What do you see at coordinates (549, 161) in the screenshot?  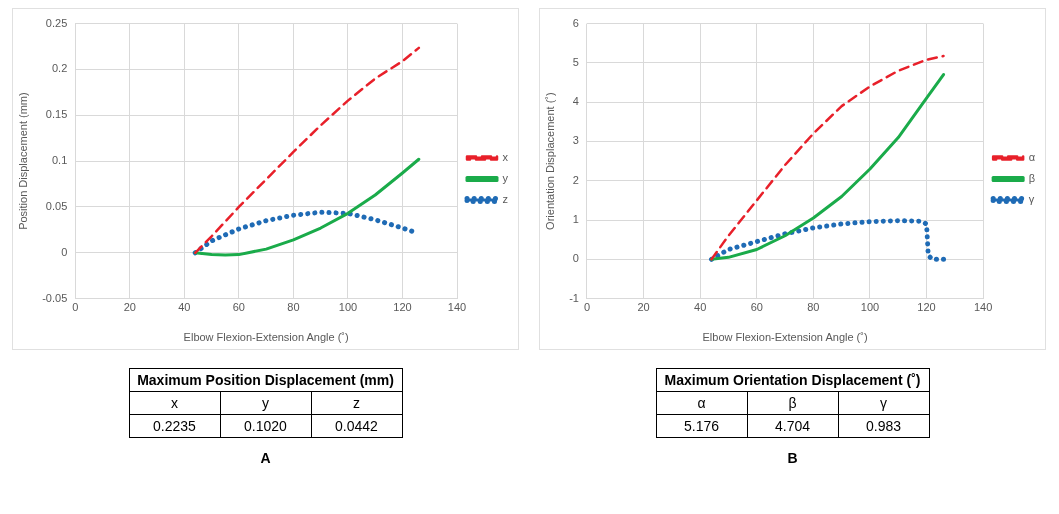 I see `y-axis-title: Orientation Displacement (˚)` at bounding box center [549, 161].